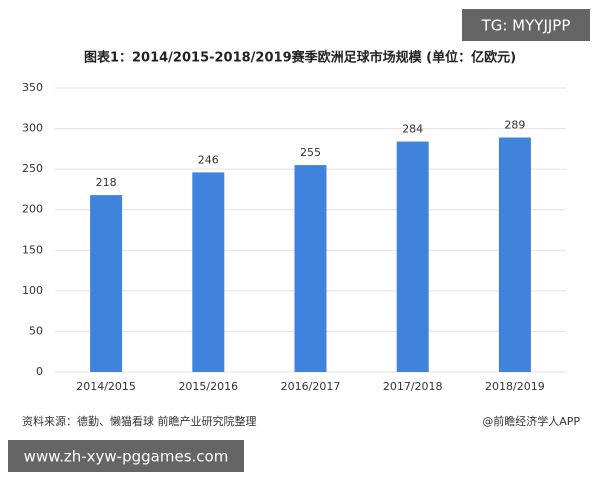 The image size is (600, 480). I want to click on x-tick-label: 2015/2016, so click(208, 386).